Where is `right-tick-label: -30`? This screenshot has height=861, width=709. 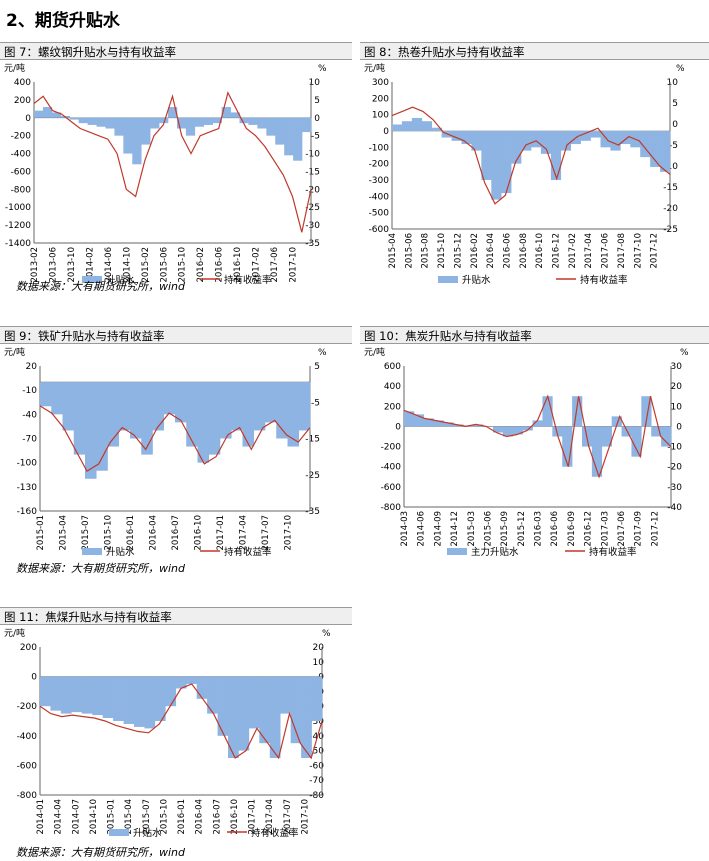
right-tick-label: -30 is located at coordinates (674, 488).